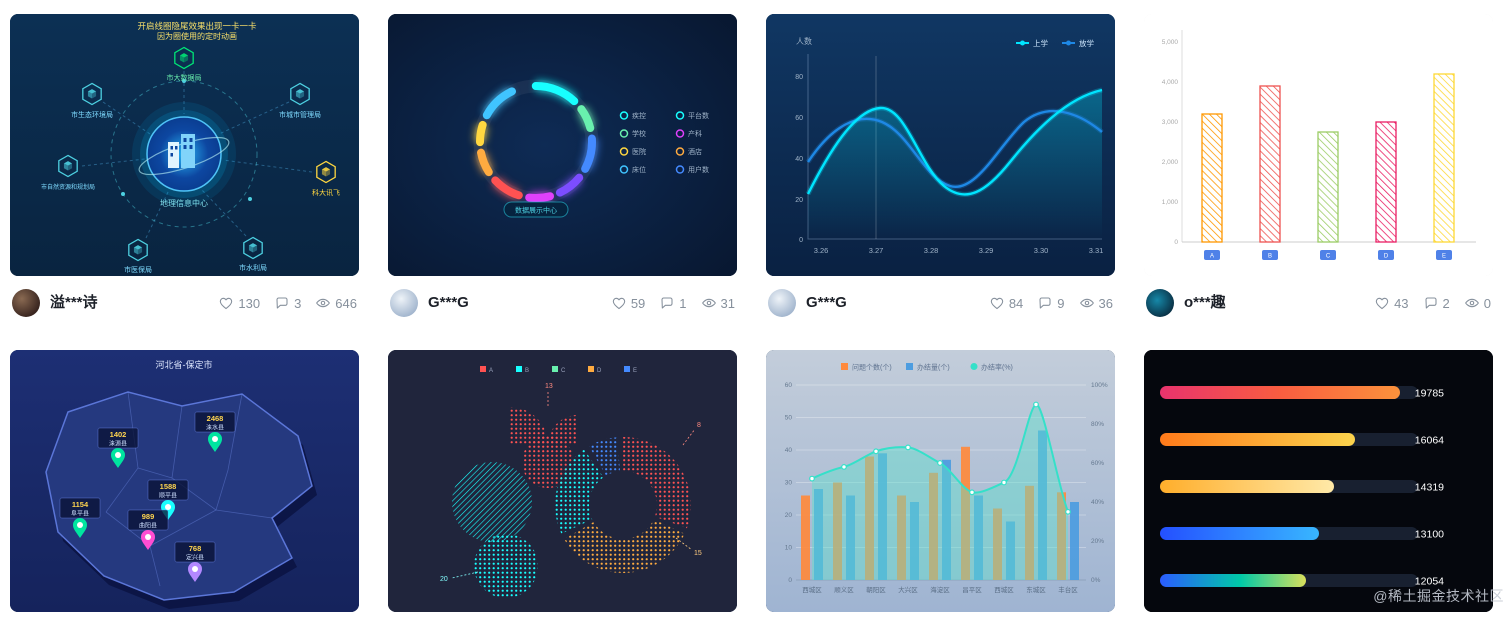  What do you see at coordinates (184, 77) in the screenshot?
I see `node-label: 市大数据局` at bounding box center [184, 77].